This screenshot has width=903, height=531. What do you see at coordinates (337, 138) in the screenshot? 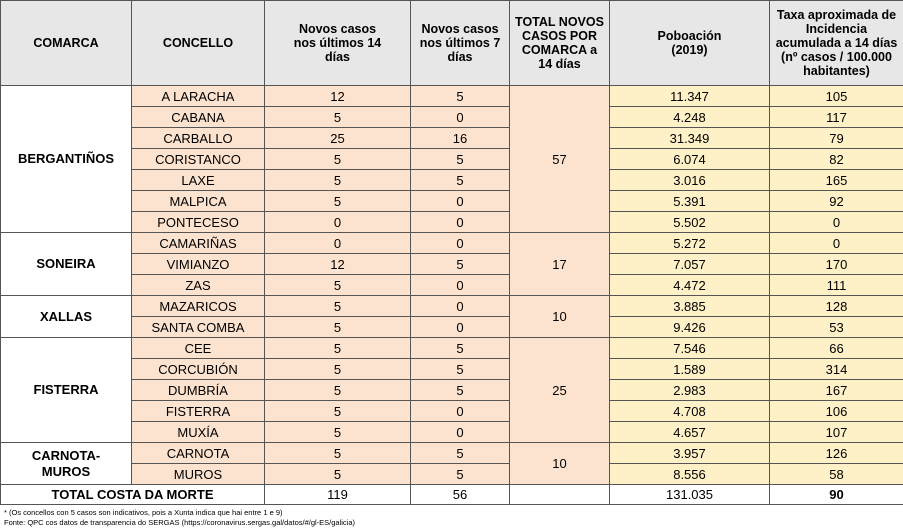
I see `cases-14-cell: 25` at bounding box center [337, 138].